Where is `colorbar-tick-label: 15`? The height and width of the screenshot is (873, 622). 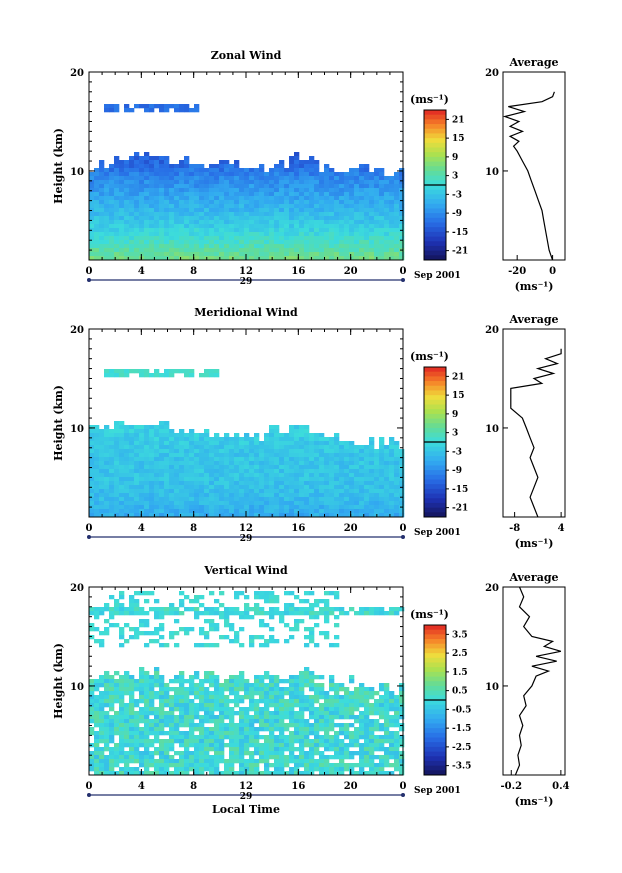
colorbar-tick-label: 15 is located at coordinates (458, 396).